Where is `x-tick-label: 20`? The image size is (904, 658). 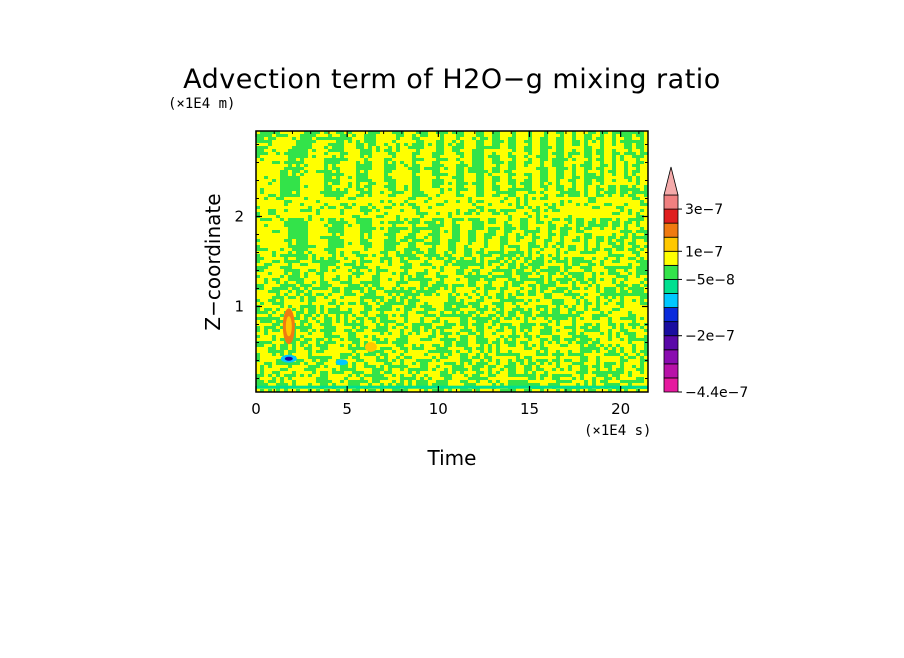 x-tick-label: 20 is located at coordinates (620, 409).